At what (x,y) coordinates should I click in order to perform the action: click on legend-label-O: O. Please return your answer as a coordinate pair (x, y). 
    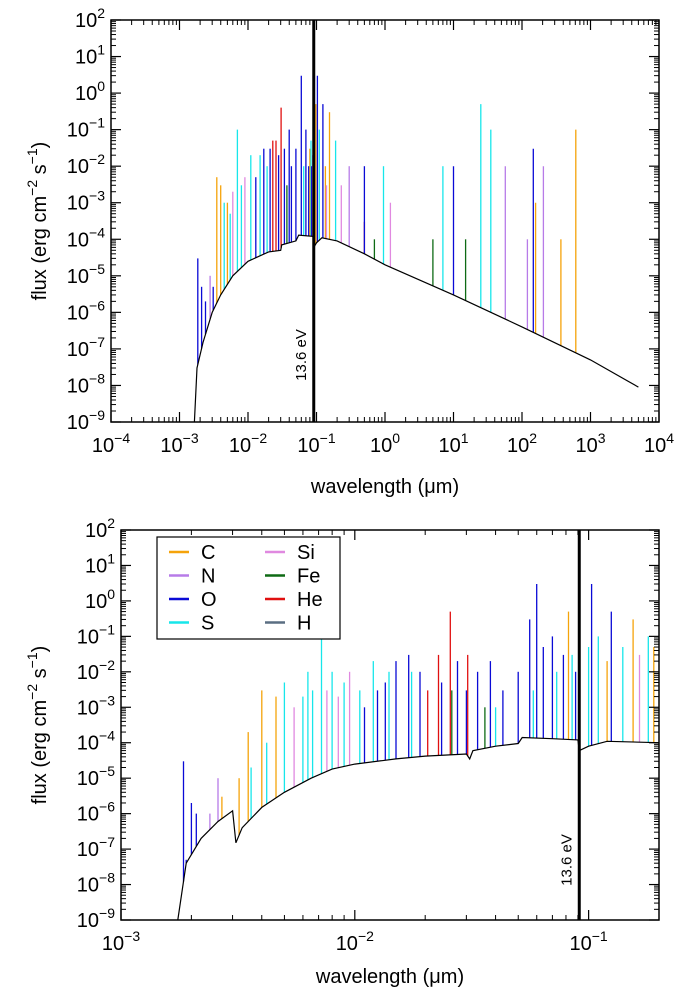
    Looking at the image, I should click on (209, 600).